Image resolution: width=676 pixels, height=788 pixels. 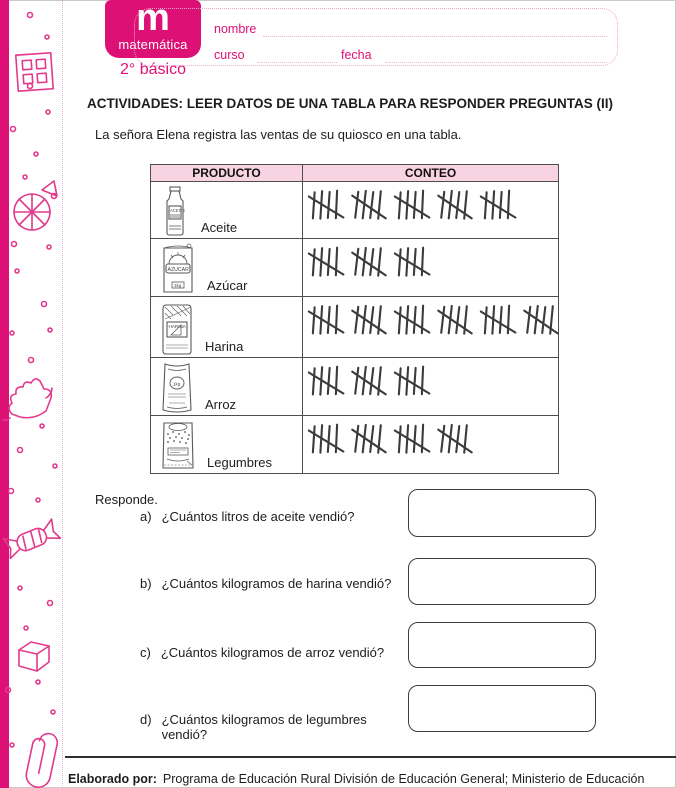 I want to click on margin-doodles, so click(x=32, y=399).